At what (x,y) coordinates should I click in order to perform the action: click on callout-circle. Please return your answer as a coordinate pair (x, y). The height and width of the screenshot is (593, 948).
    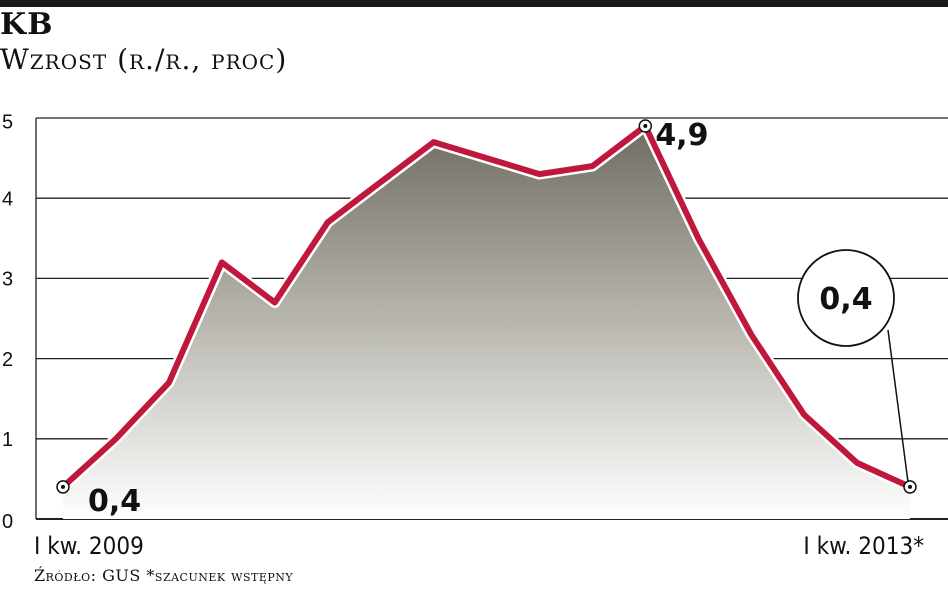
    Looking at the image, I should click on (846, 298).